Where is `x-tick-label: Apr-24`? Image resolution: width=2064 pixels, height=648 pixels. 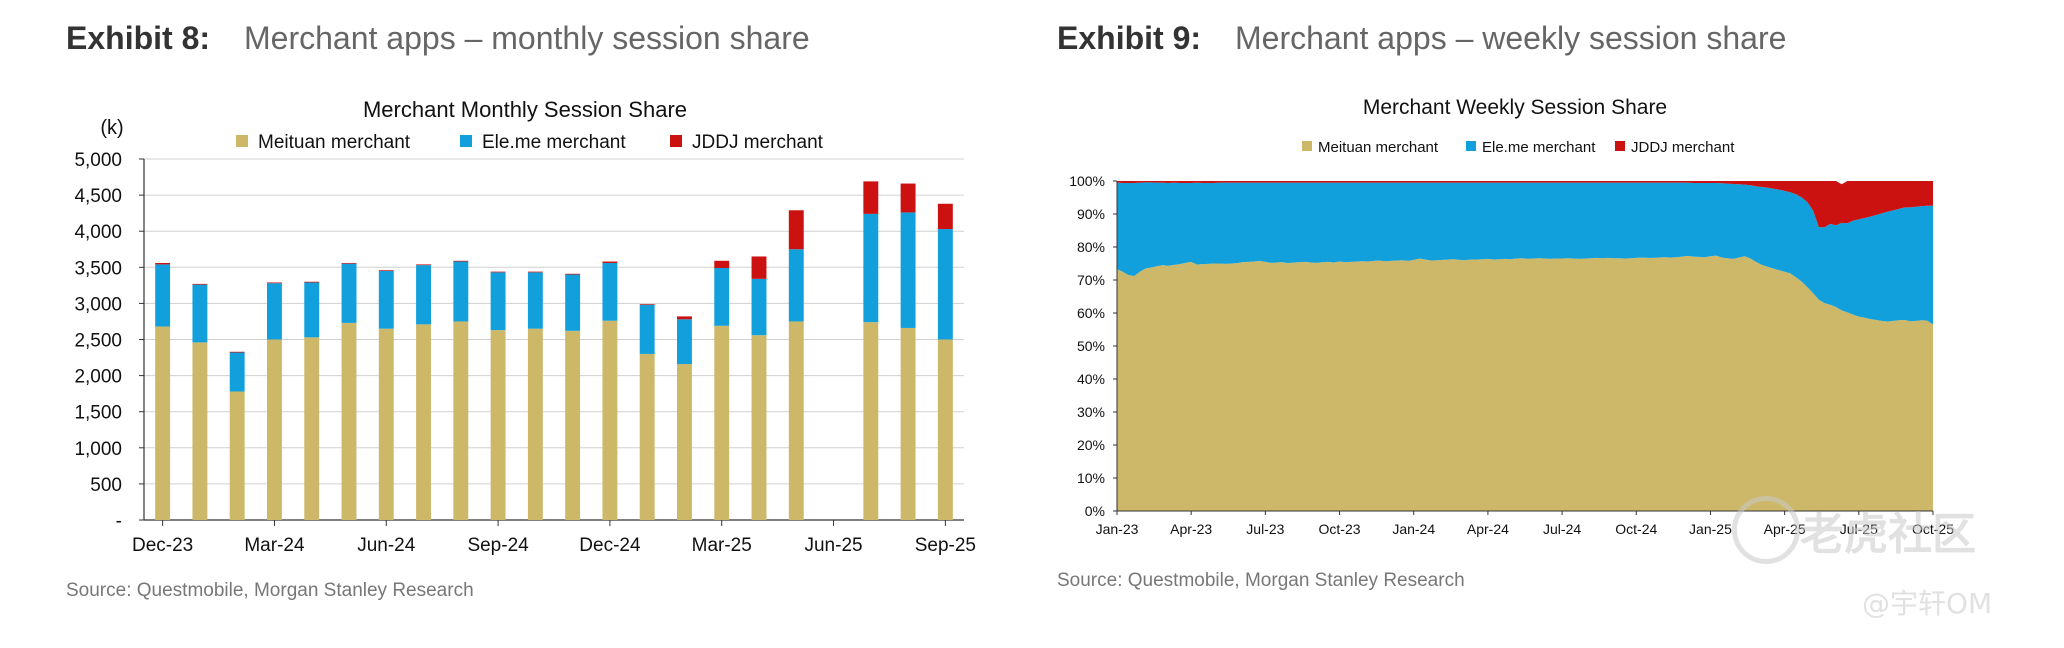
x-tick-label: Apr-24 is located at coordinates (1488, 529).